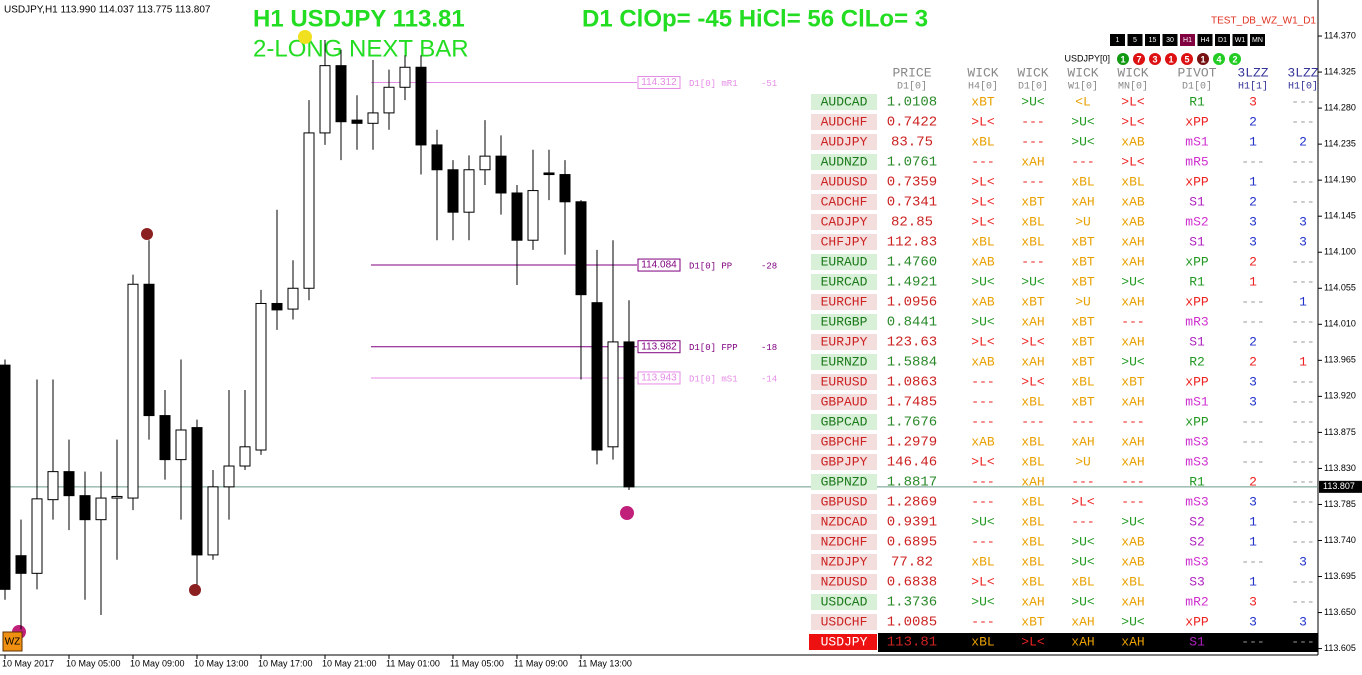  What do you see at coordinates (1253, 581) in the screenshot?
I see `cell: 1` at bounding box center [1253, 581].